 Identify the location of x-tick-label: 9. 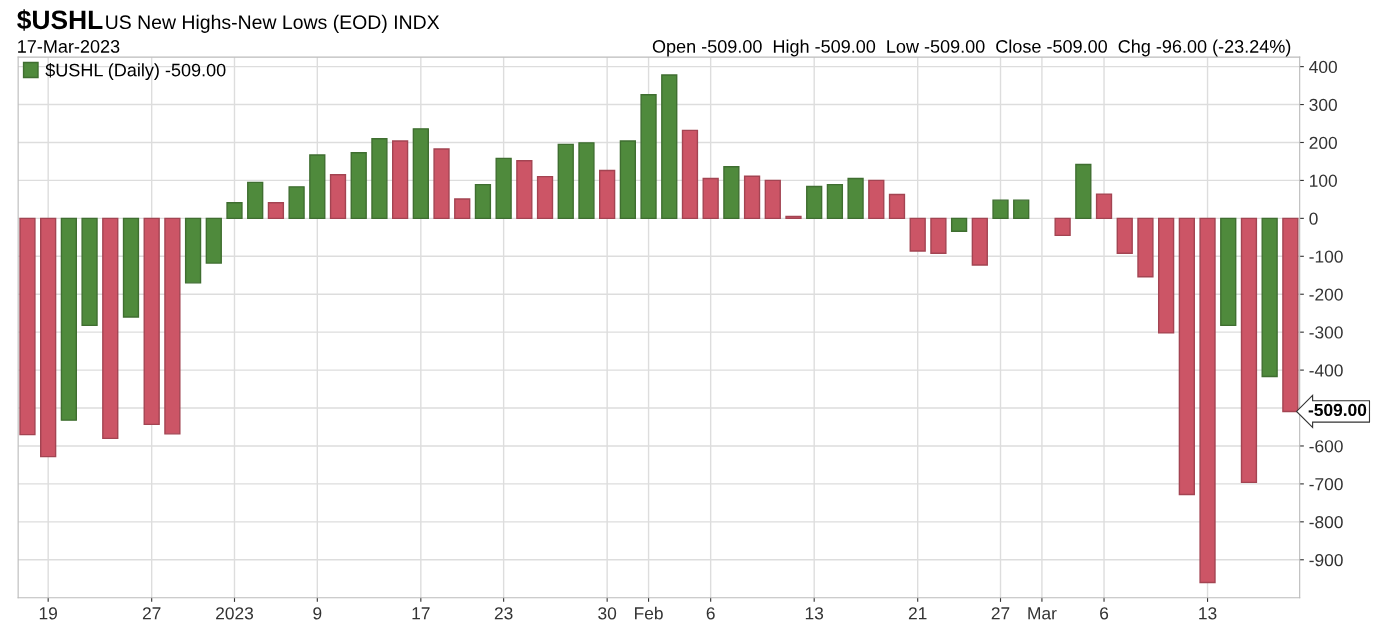
(317, 613).